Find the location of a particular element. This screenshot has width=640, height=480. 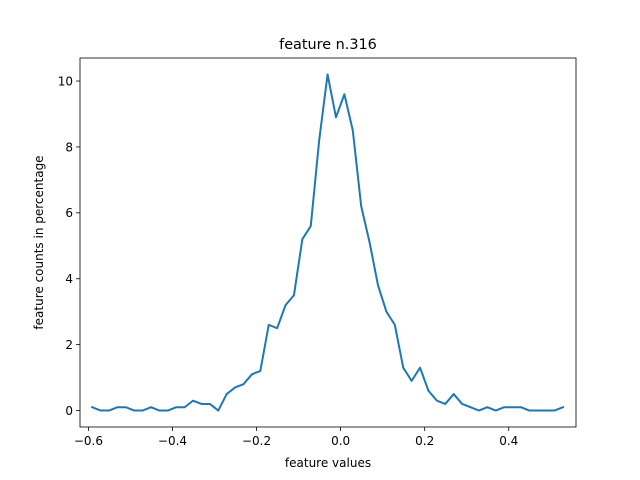

x-tick-label: 0.4 is located at coordinates (508, 441).